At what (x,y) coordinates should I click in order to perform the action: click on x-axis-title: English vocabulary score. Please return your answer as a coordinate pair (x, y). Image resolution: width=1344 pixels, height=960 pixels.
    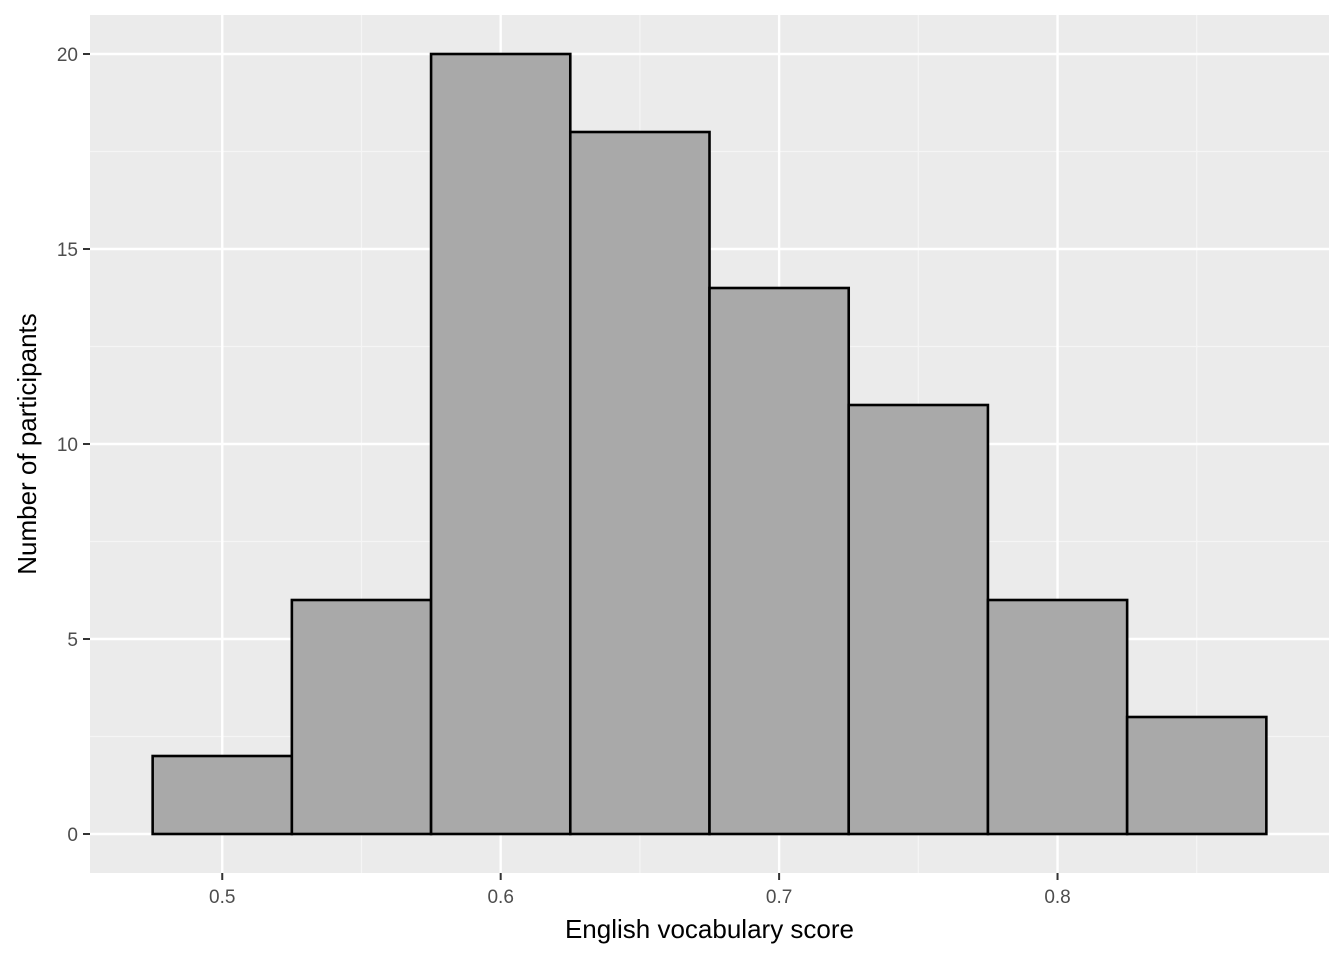
    Looking at the image, I should click on (709, 929).